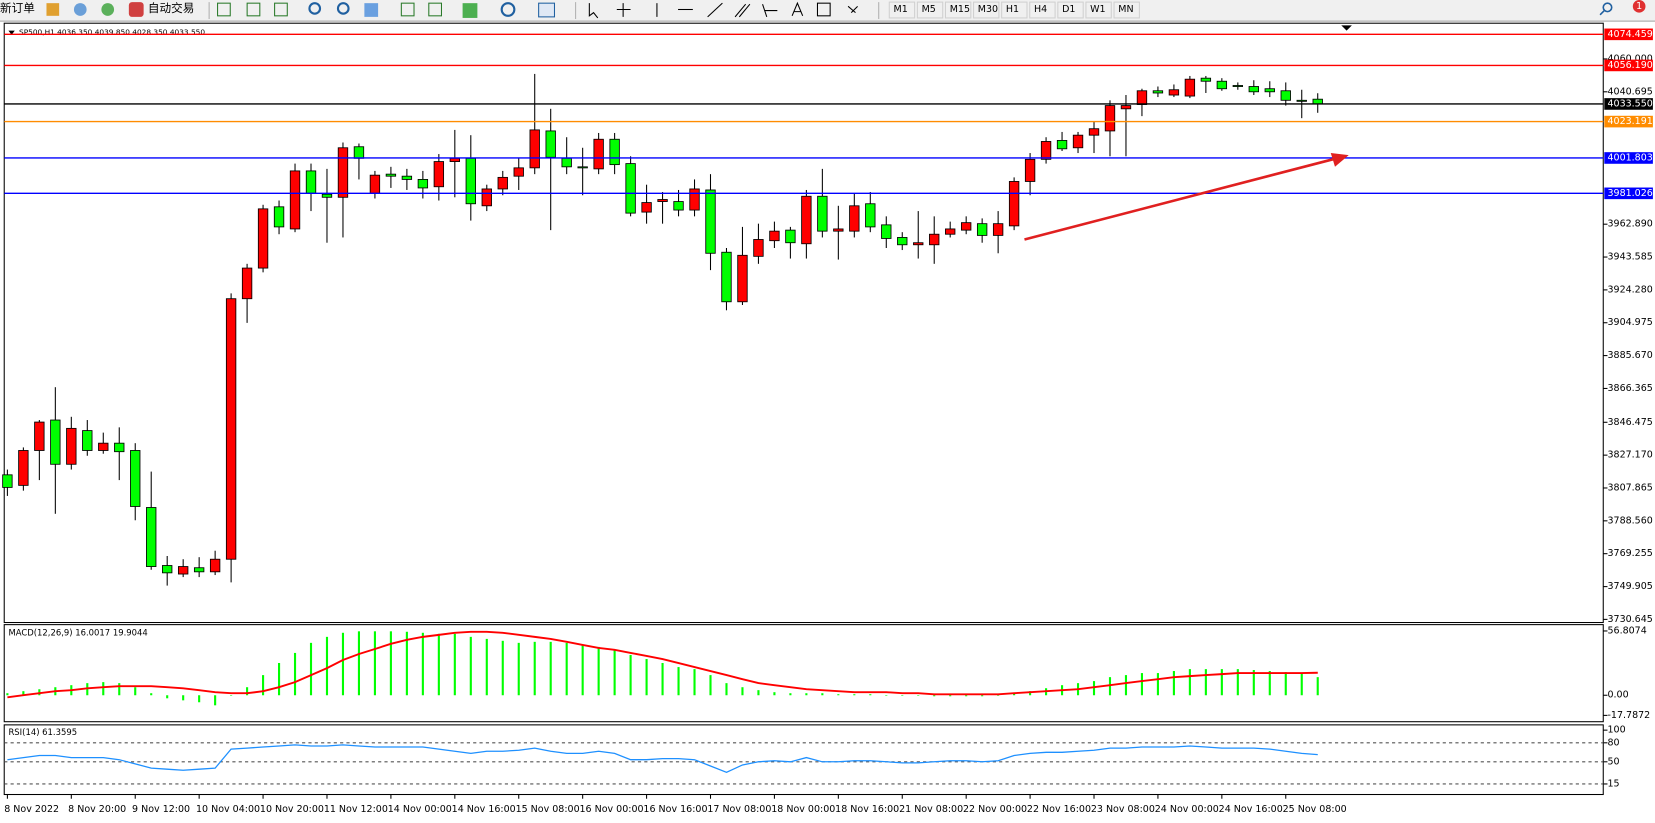  Describe the element at coordinates (662, 759) in the screenshot. I see `rsi-line` at that location.